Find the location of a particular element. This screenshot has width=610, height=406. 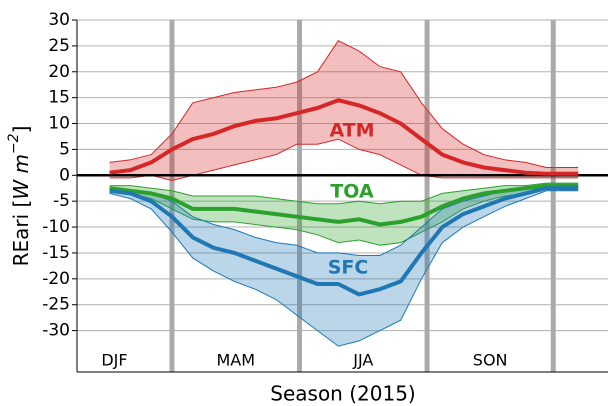

series-label: TOA is located at coordinates (352, 192).